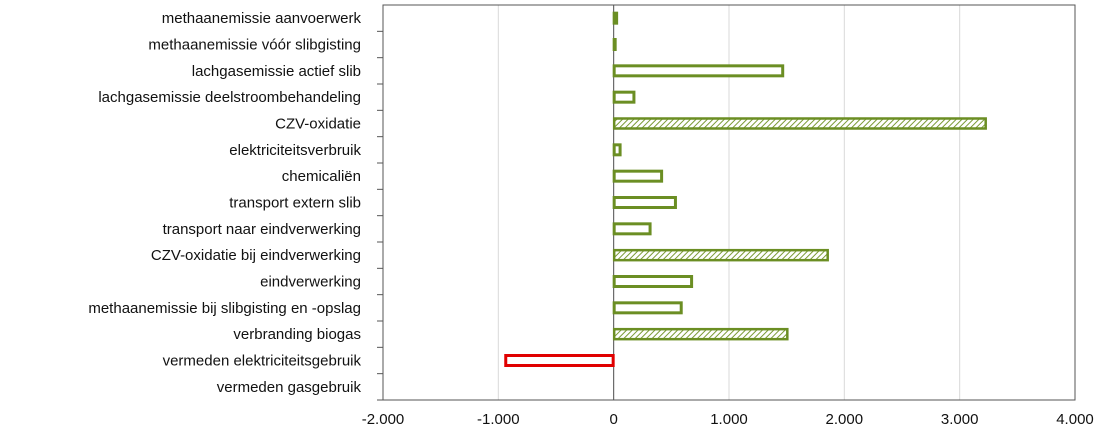  What do you see at coordinates (845, 419) in the screenshot?
I see `x-tick-label: 2.000` at bounding box center [845, 419].